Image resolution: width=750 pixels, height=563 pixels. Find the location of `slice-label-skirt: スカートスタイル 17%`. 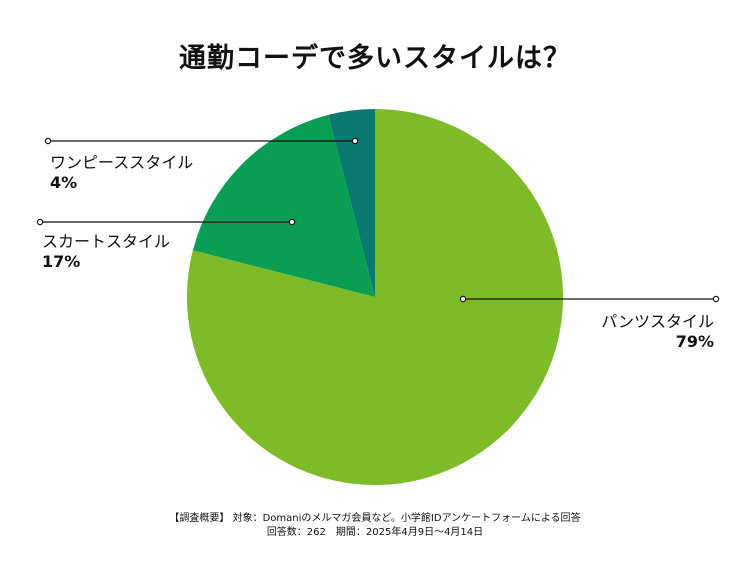

slice-label-skirt: スカートスタイル 17% is located at coordinates (106, 252).